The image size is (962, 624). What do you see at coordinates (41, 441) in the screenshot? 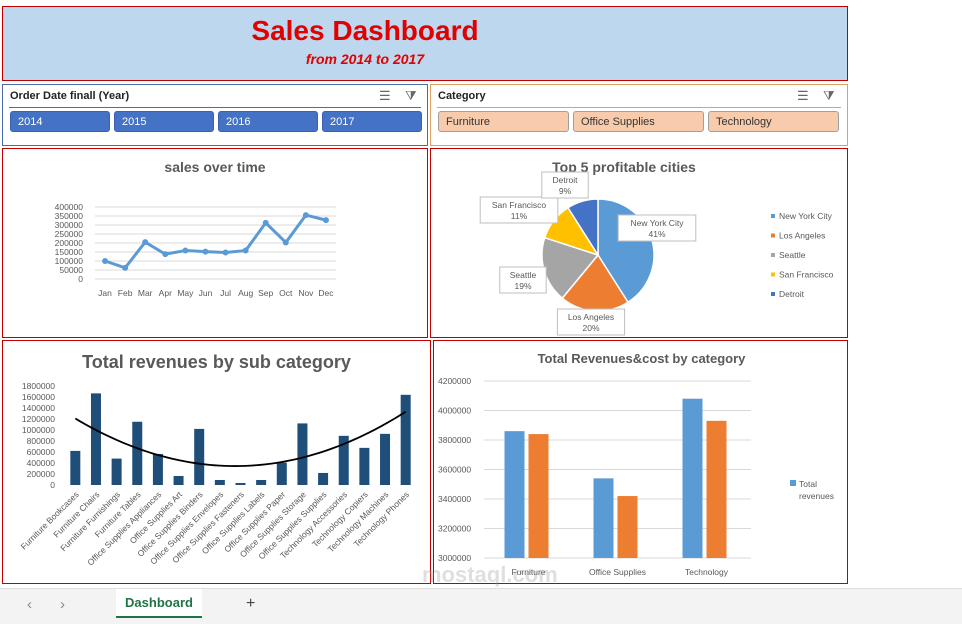
I see `y-tick-label: 800000` at bounding box center [41, 441].